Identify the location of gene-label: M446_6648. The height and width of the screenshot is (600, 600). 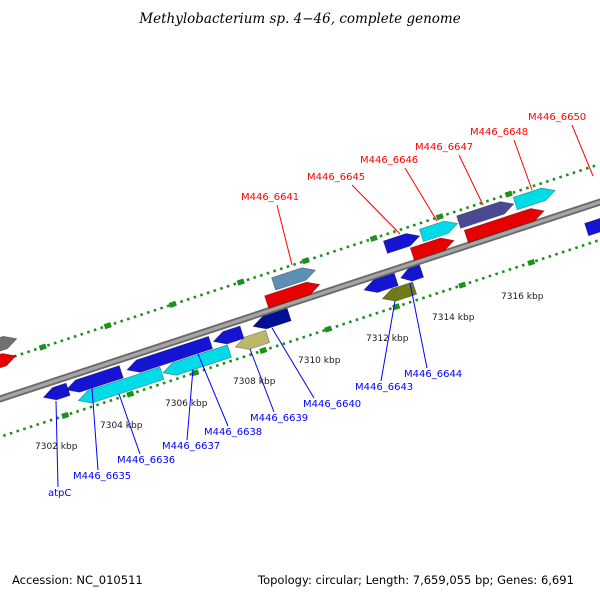
(499, 132).